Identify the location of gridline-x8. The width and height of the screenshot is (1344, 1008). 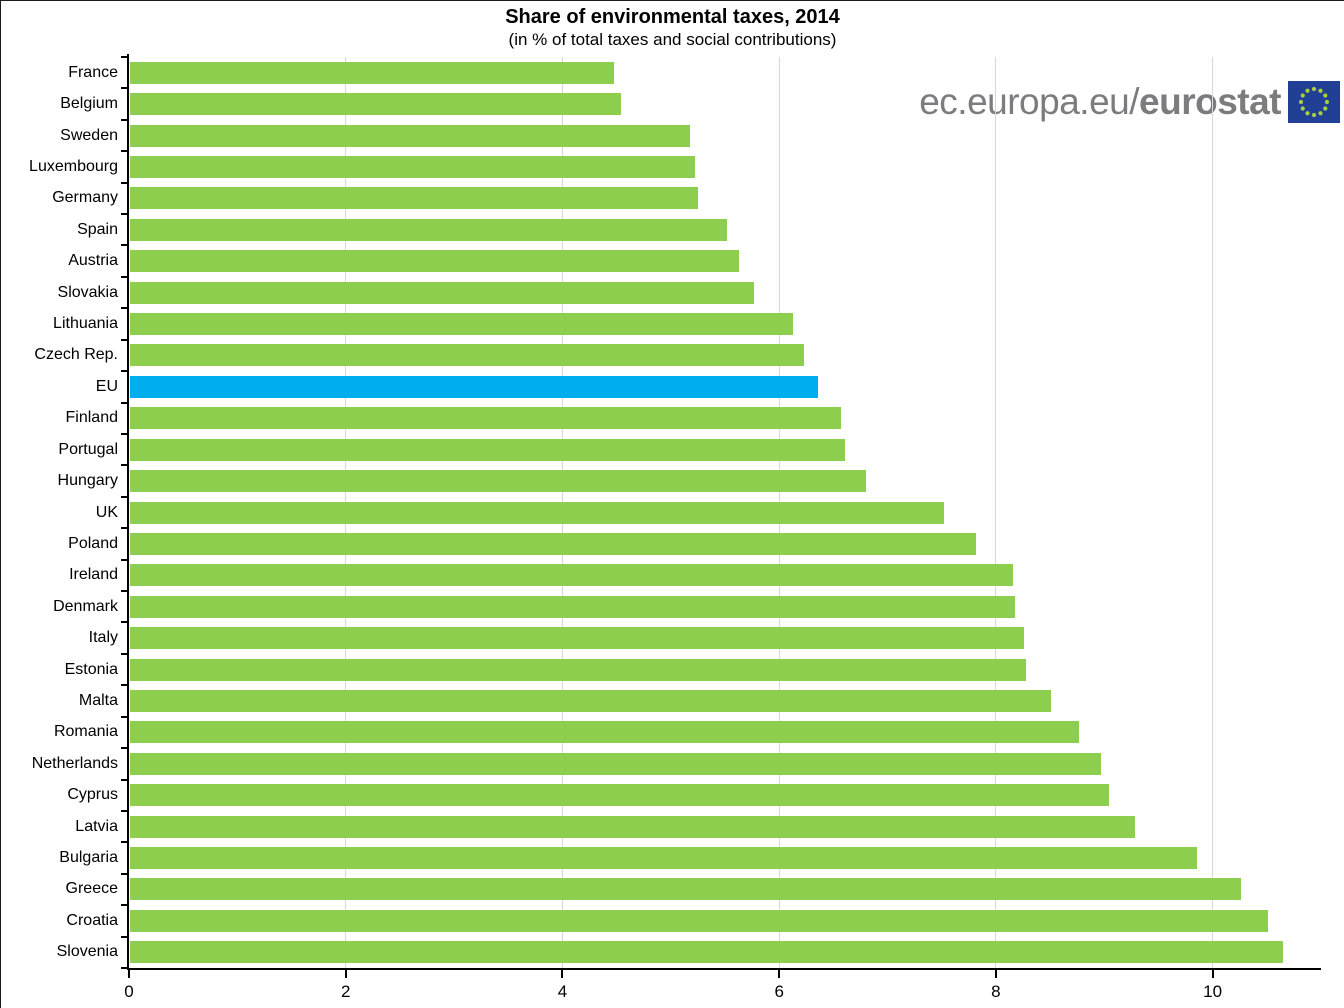
(996, 512).